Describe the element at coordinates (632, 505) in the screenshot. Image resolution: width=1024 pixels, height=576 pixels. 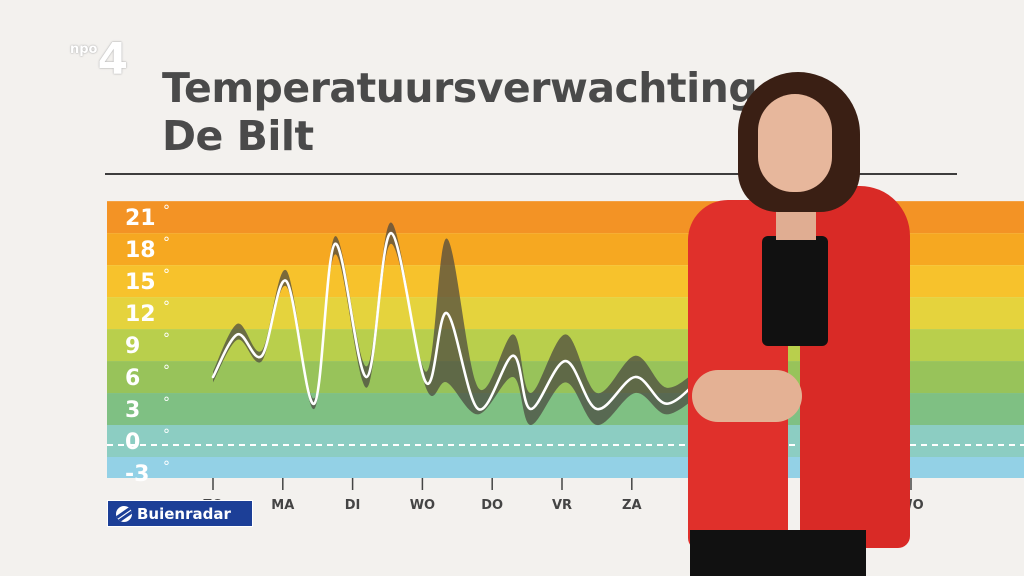
I see `x-tick-label: ZA` at that location.